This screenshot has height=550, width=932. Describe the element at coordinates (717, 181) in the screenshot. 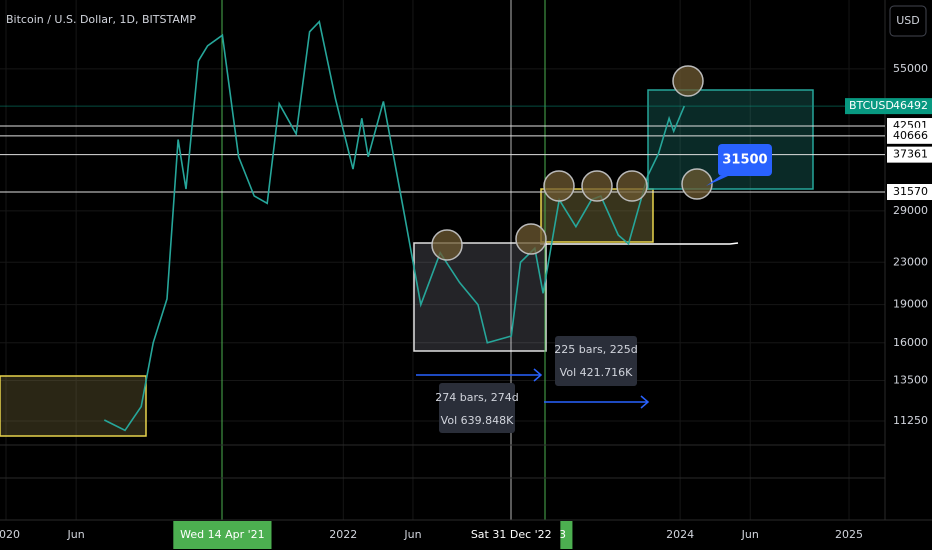

I see `callout-pointer` at that location.